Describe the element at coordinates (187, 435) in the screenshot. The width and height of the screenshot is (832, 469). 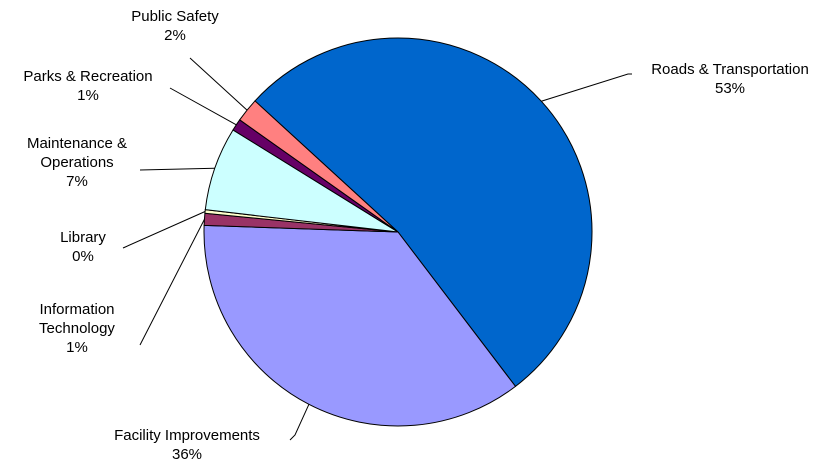
I see `slice-label-facility-improvements: Facility Improvements` at that location.